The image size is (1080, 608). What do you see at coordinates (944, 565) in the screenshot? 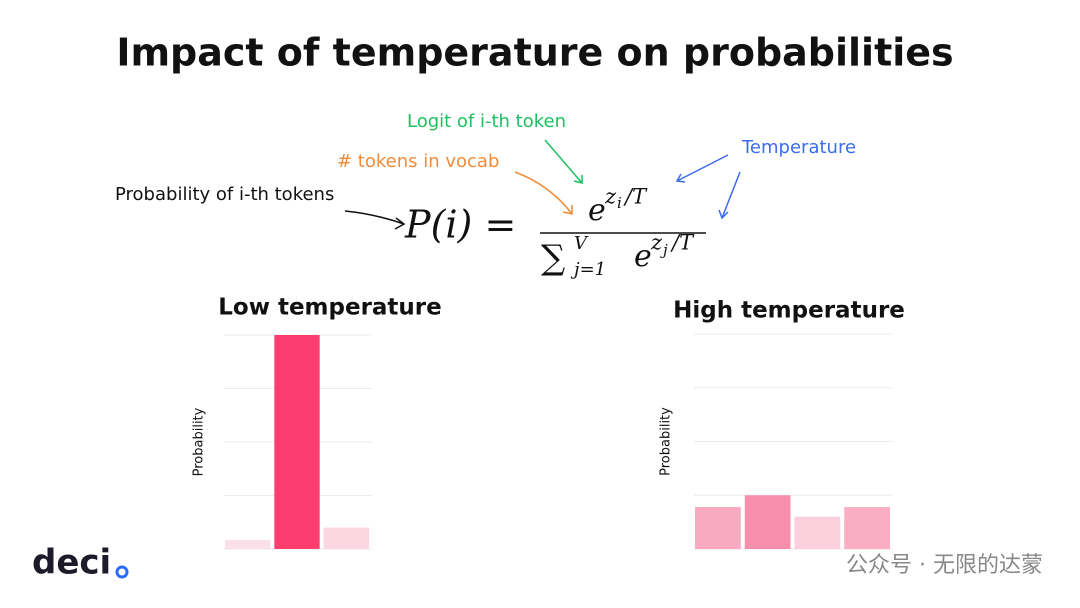
I see `watermark: 公众号 · 无限的达蒙` at bounding box center [944, 565].